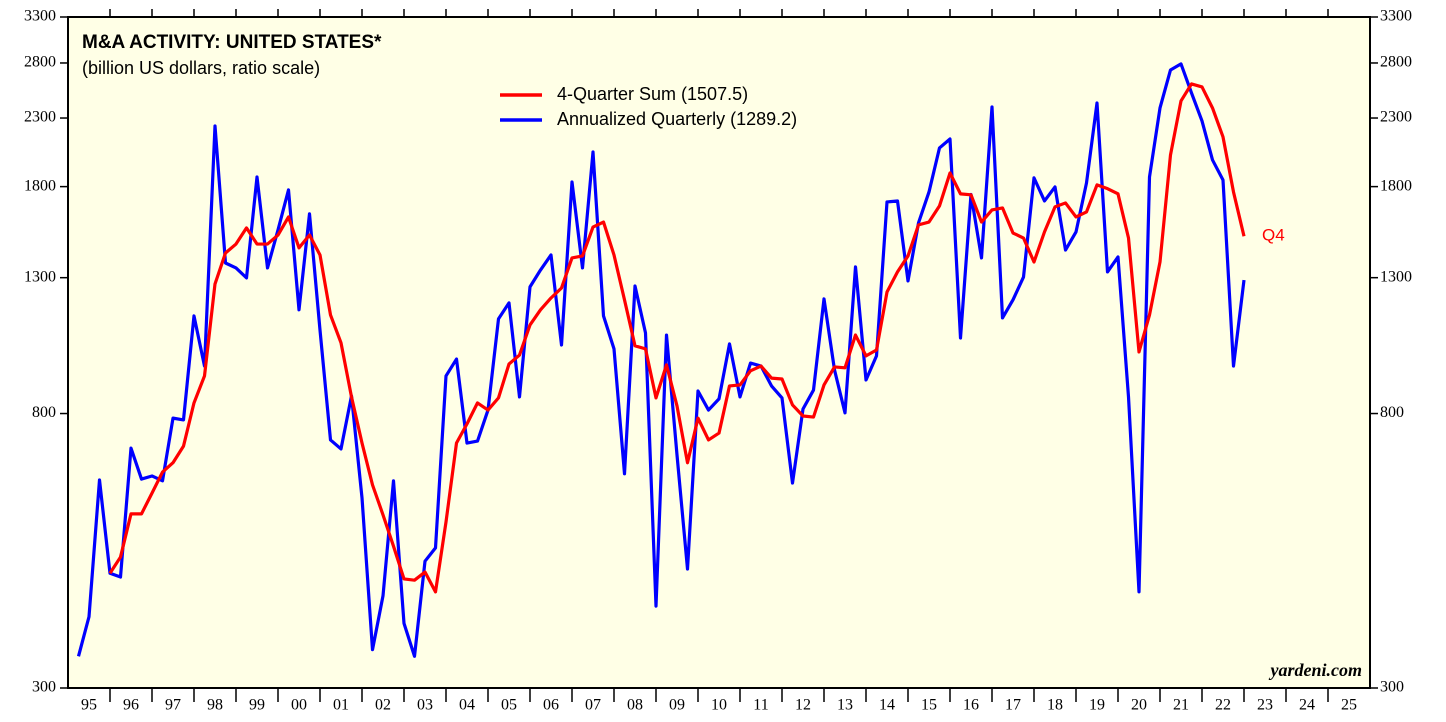  I want to click on y2-tick-label: 1300, so click(1396, 276).